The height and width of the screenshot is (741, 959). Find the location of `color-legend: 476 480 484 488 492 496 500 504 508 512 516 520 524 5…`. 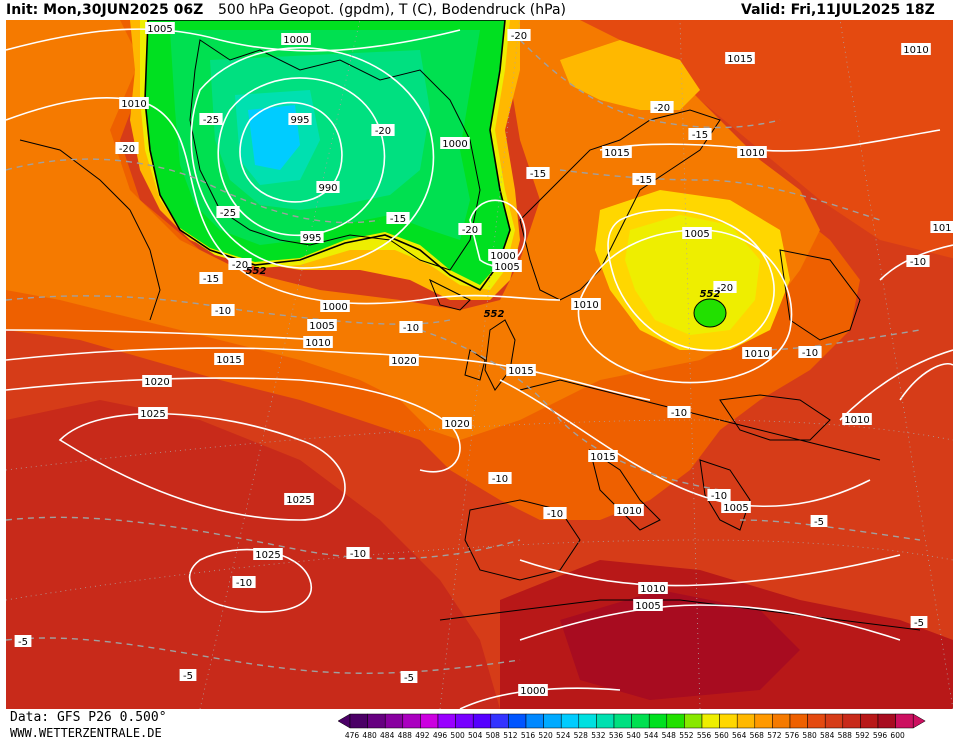

color-legend: 476 480 484 488 492 496 500 504 508 512 516 520 524 5… is located at coordinates (631, 726).